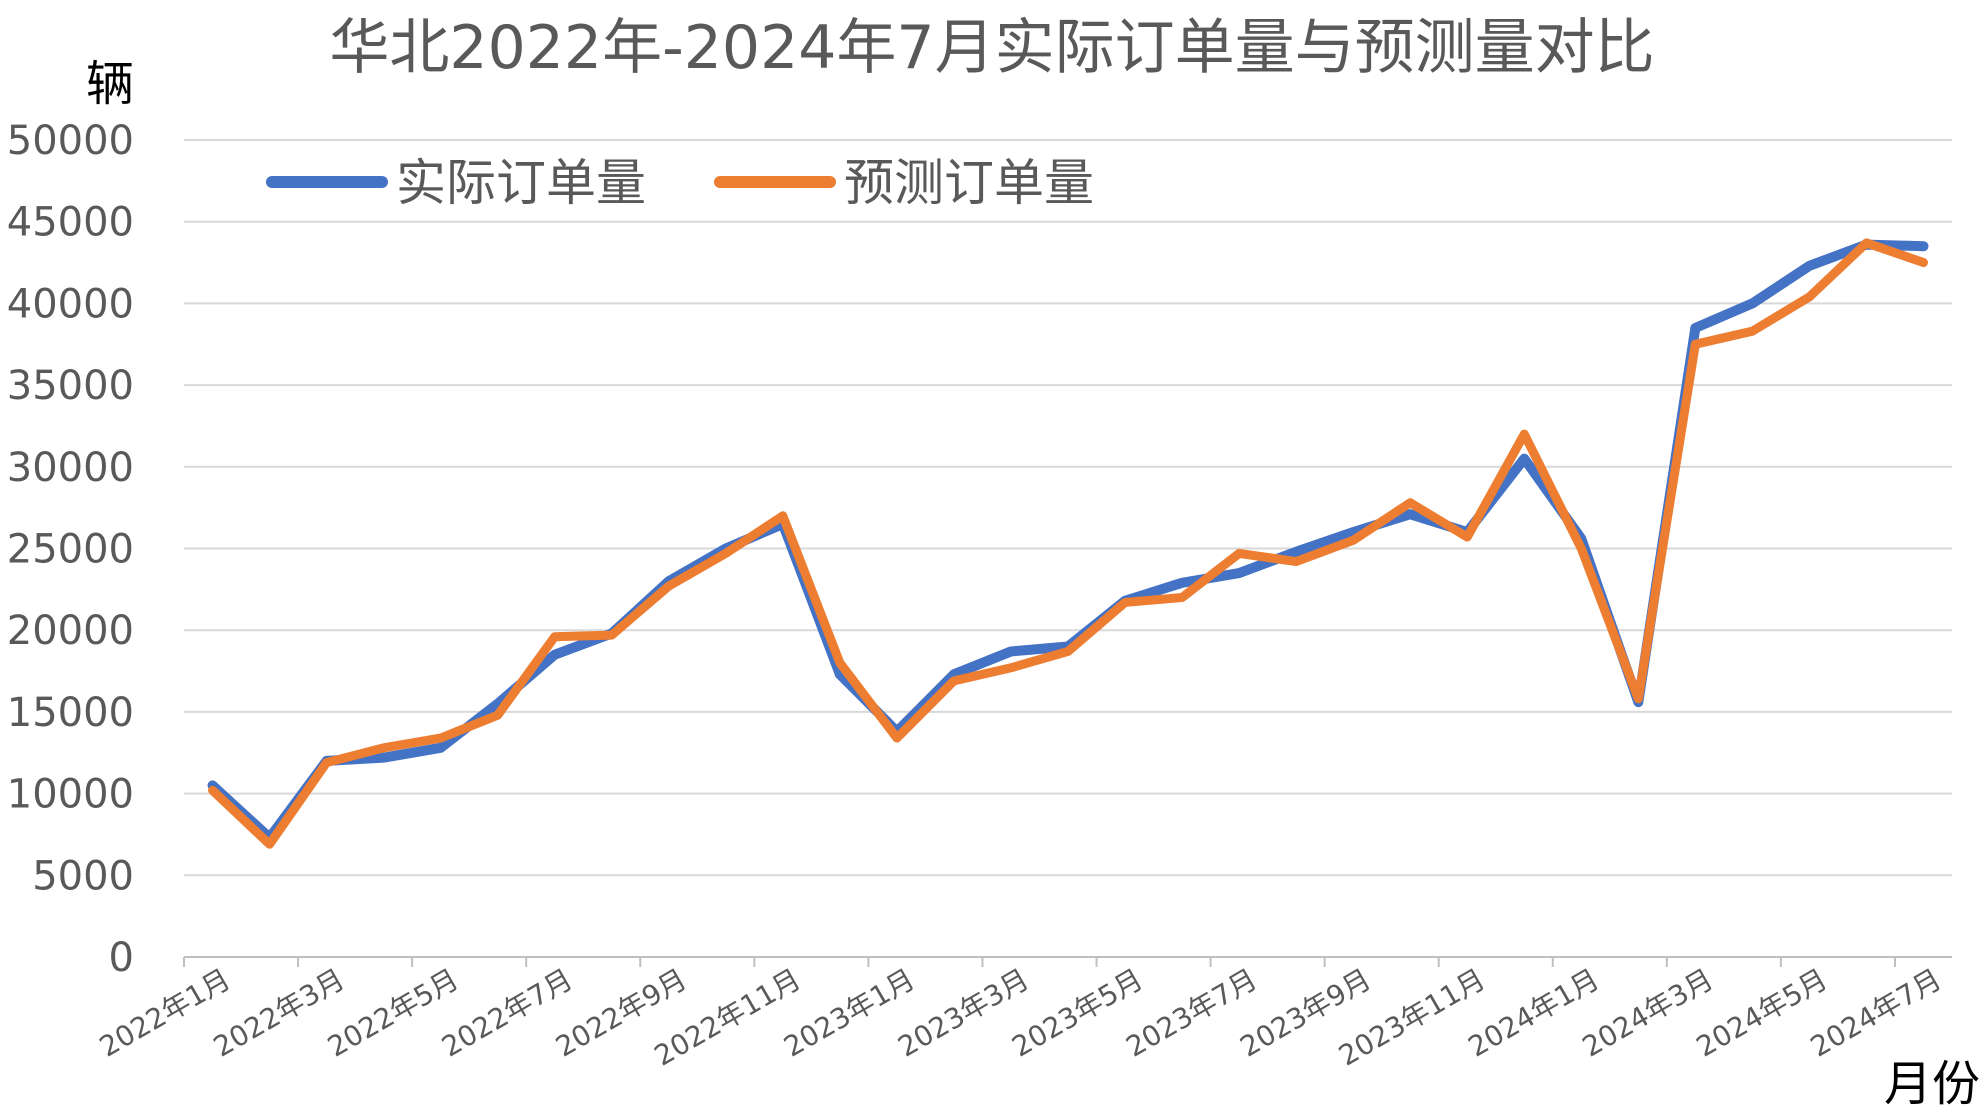 This screenshot has height=1114, width=1984. I want to click on y-tick-label: 45000, so click(70, 223).